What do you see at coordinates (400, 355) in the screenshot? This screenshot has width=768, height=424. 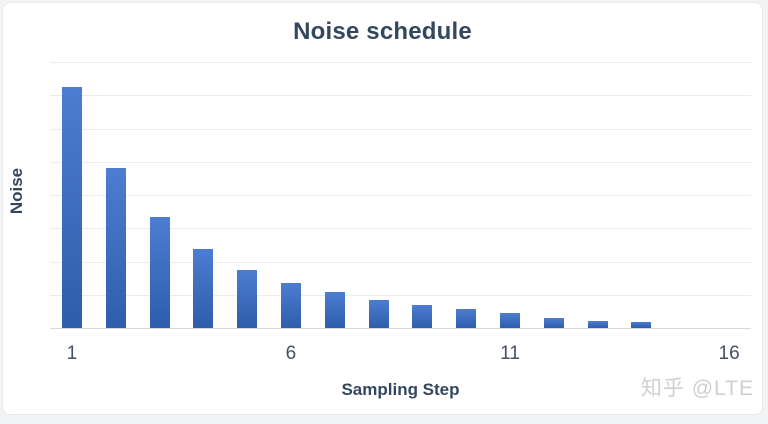 I see `x-axis-tick-row: 1 6 11 16` at bounding box center [400, 355].